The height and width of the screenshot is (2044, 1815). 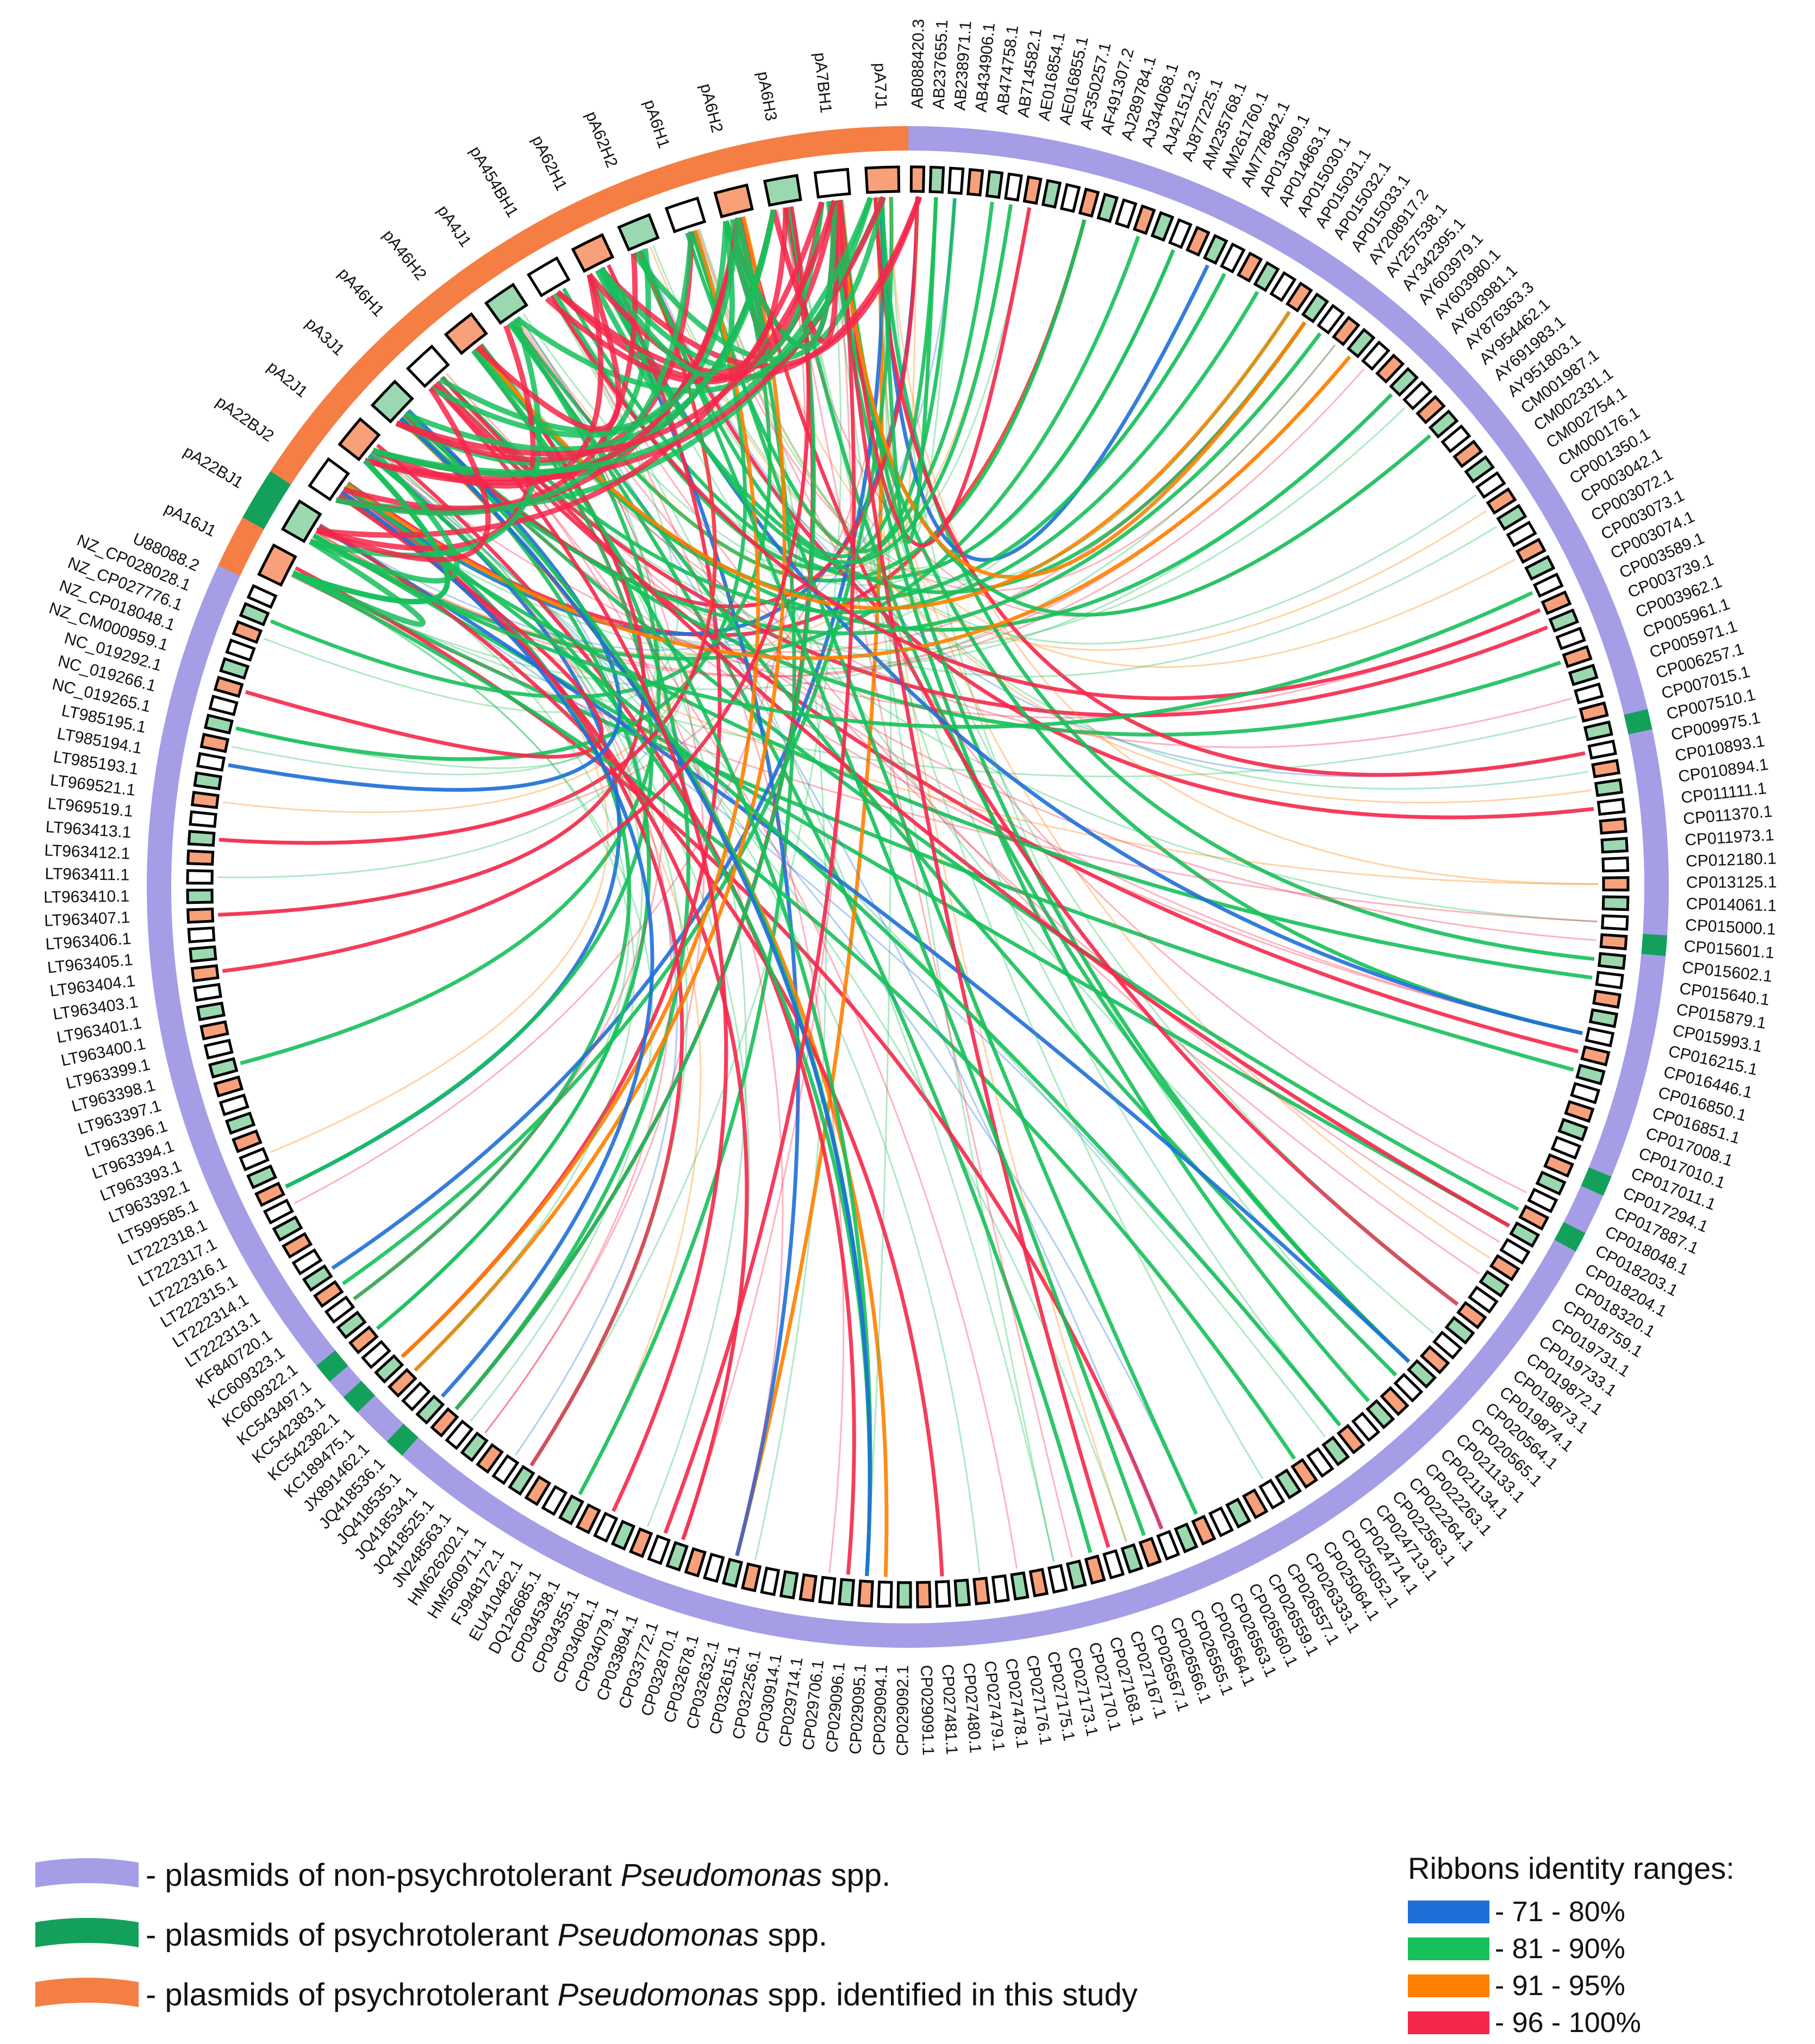 I want to click on ring-segment-study, so click(x=590, y=305).